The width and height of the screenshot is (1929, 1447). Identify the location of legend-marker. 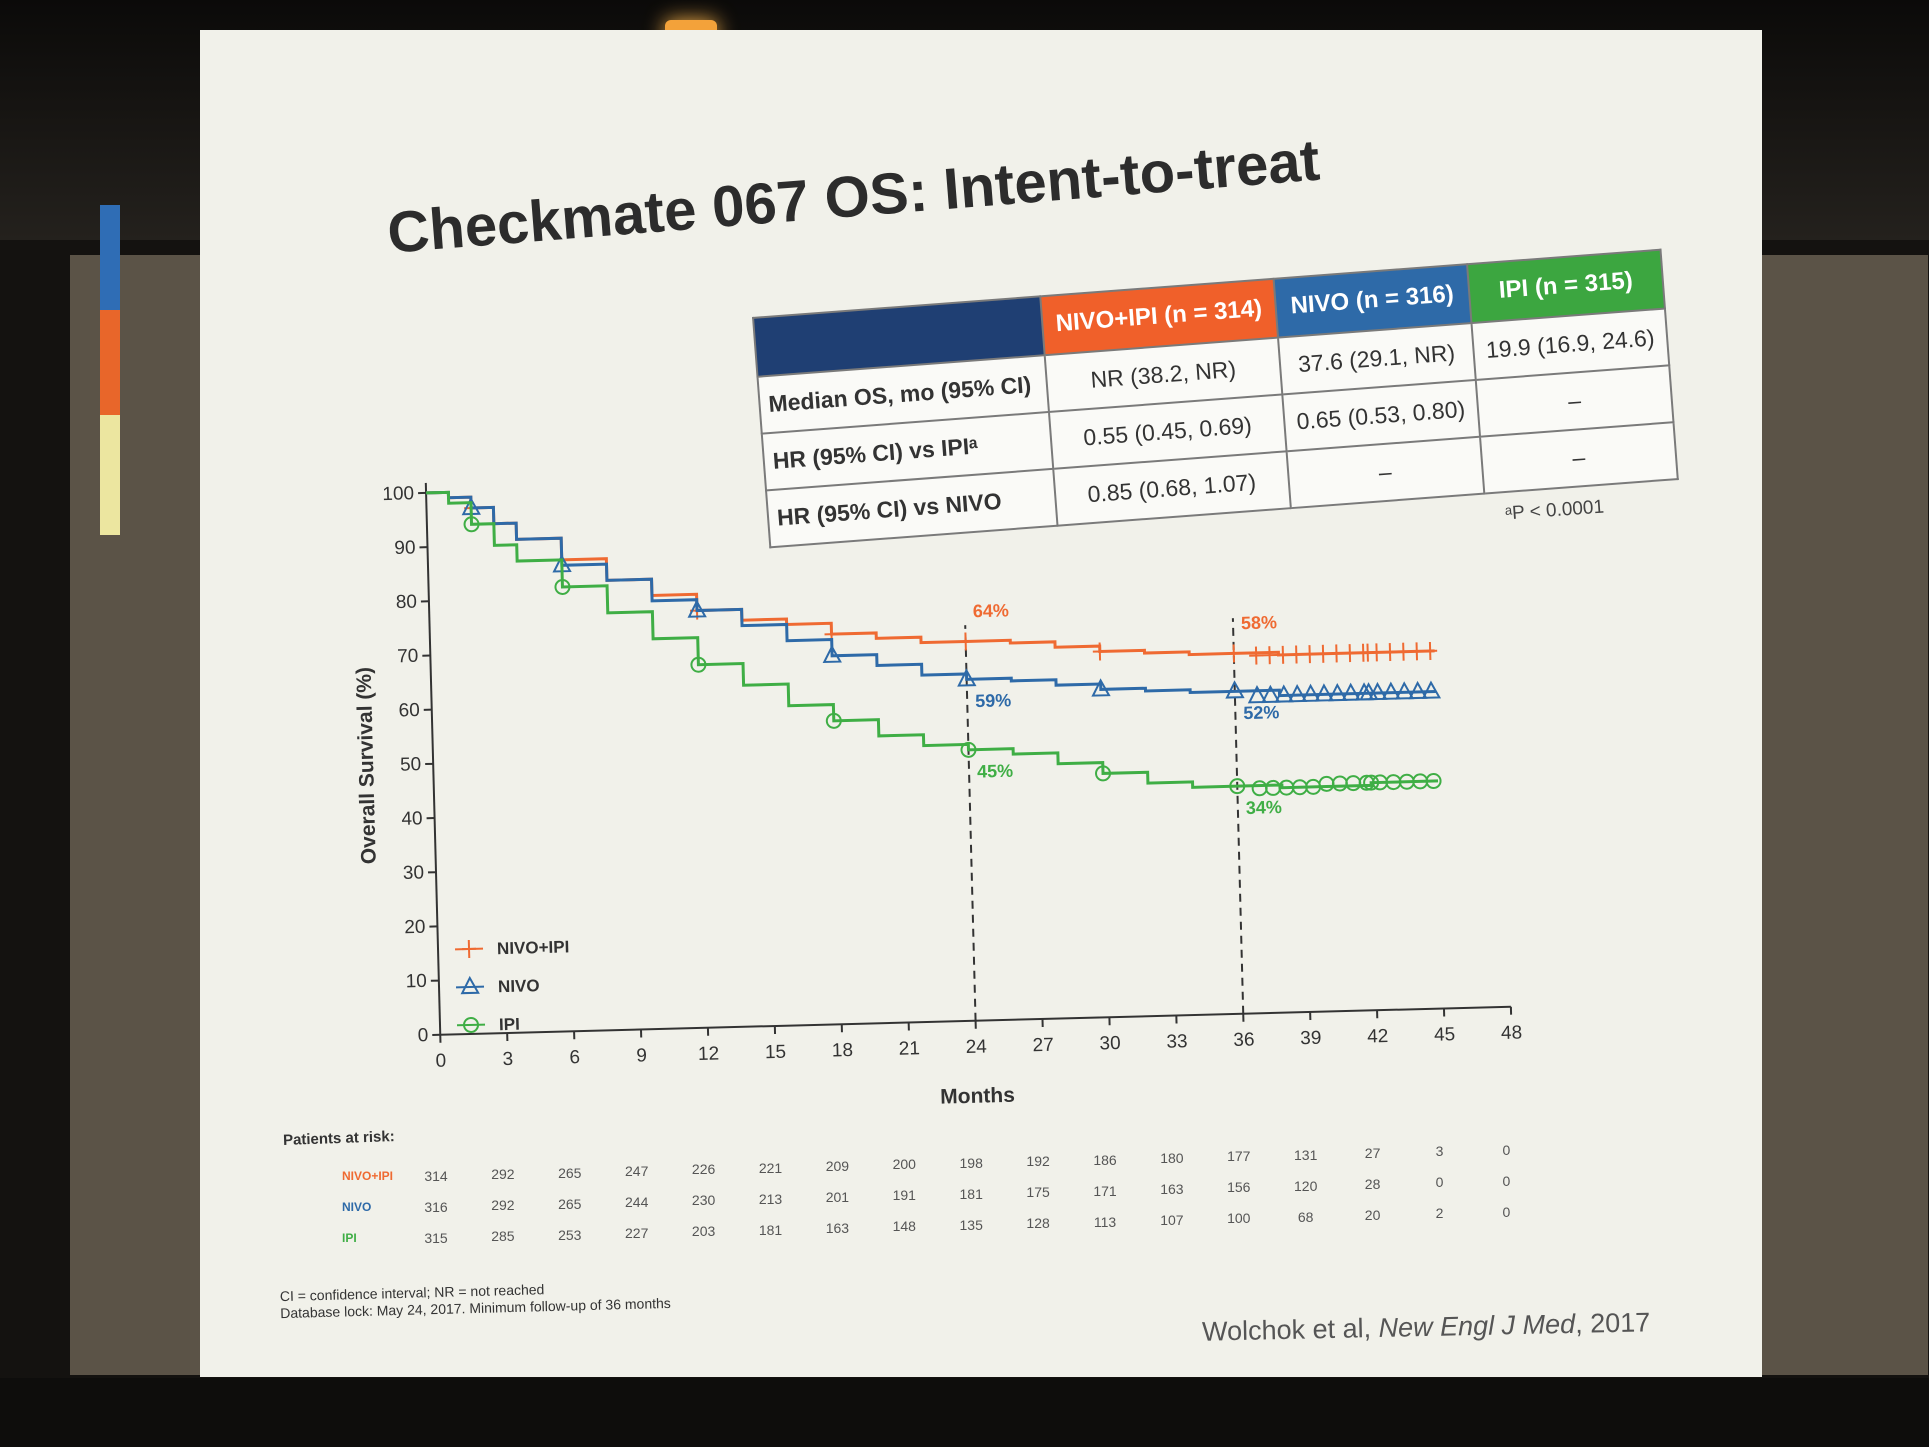
(469, 948).